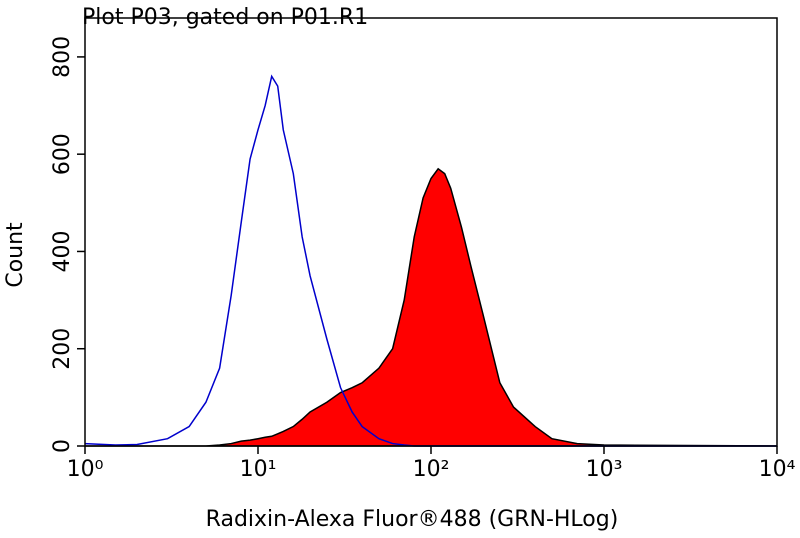 This screenshot has height=538, width=800. I want to click on y-tick-label: 600, so click(62, 154).